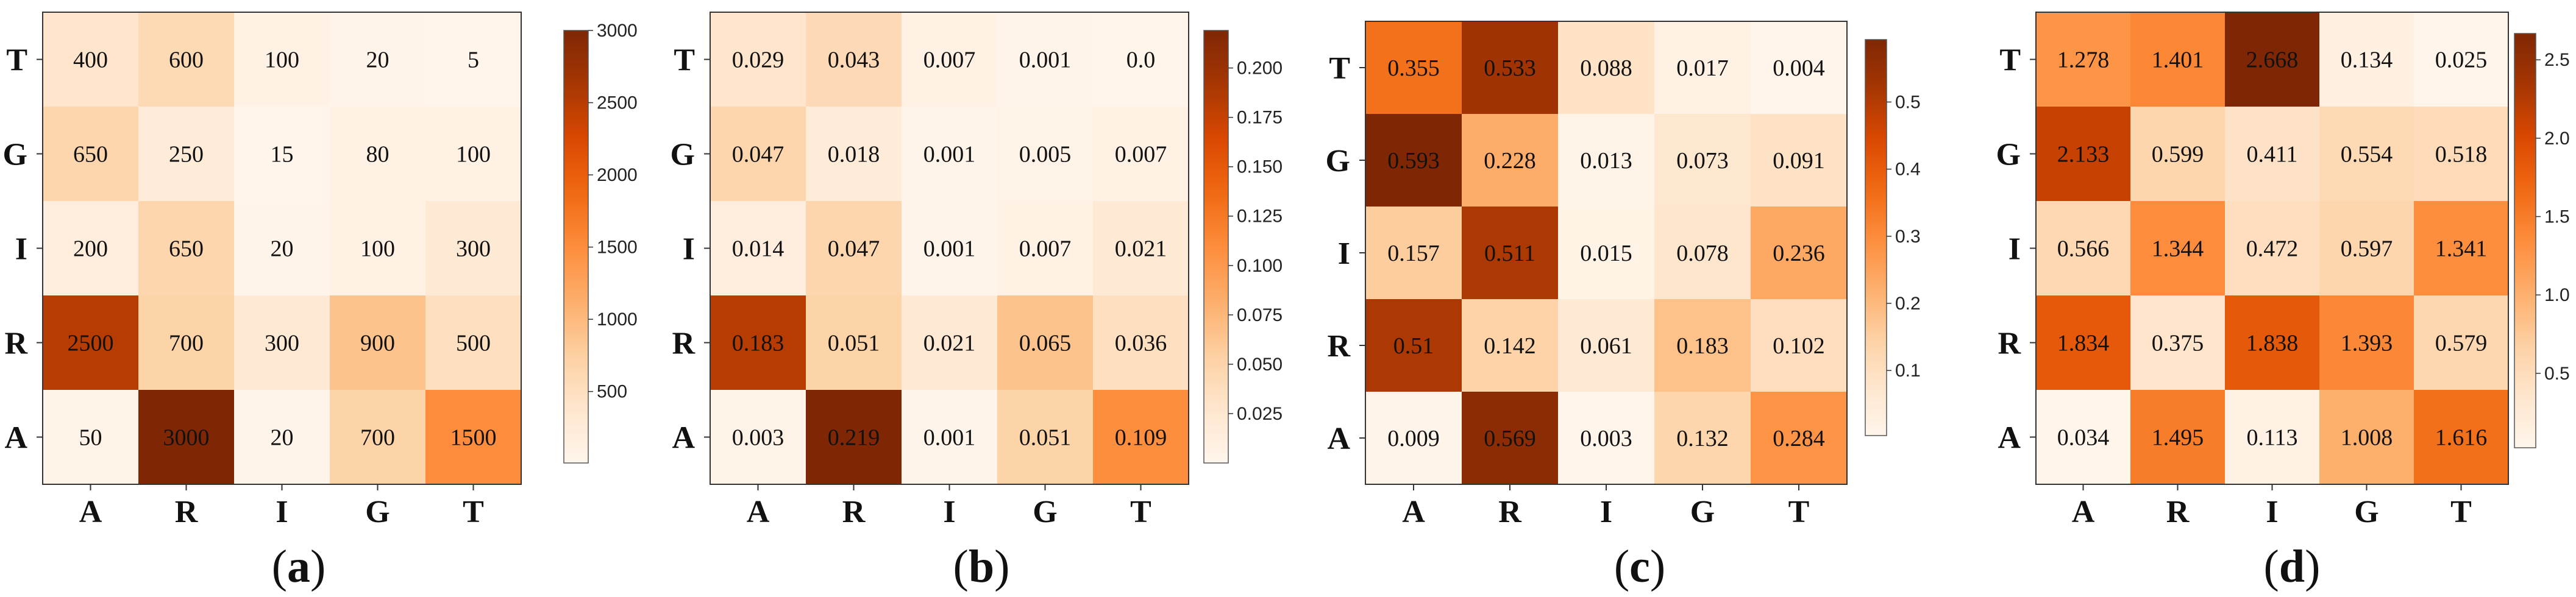 Image resolution: width=2576 pixels, height=597 pixels. Describe the element at coordinates (1045, 437) in the screenshot. I see `heatmap-cell-b-A-G` at that location.